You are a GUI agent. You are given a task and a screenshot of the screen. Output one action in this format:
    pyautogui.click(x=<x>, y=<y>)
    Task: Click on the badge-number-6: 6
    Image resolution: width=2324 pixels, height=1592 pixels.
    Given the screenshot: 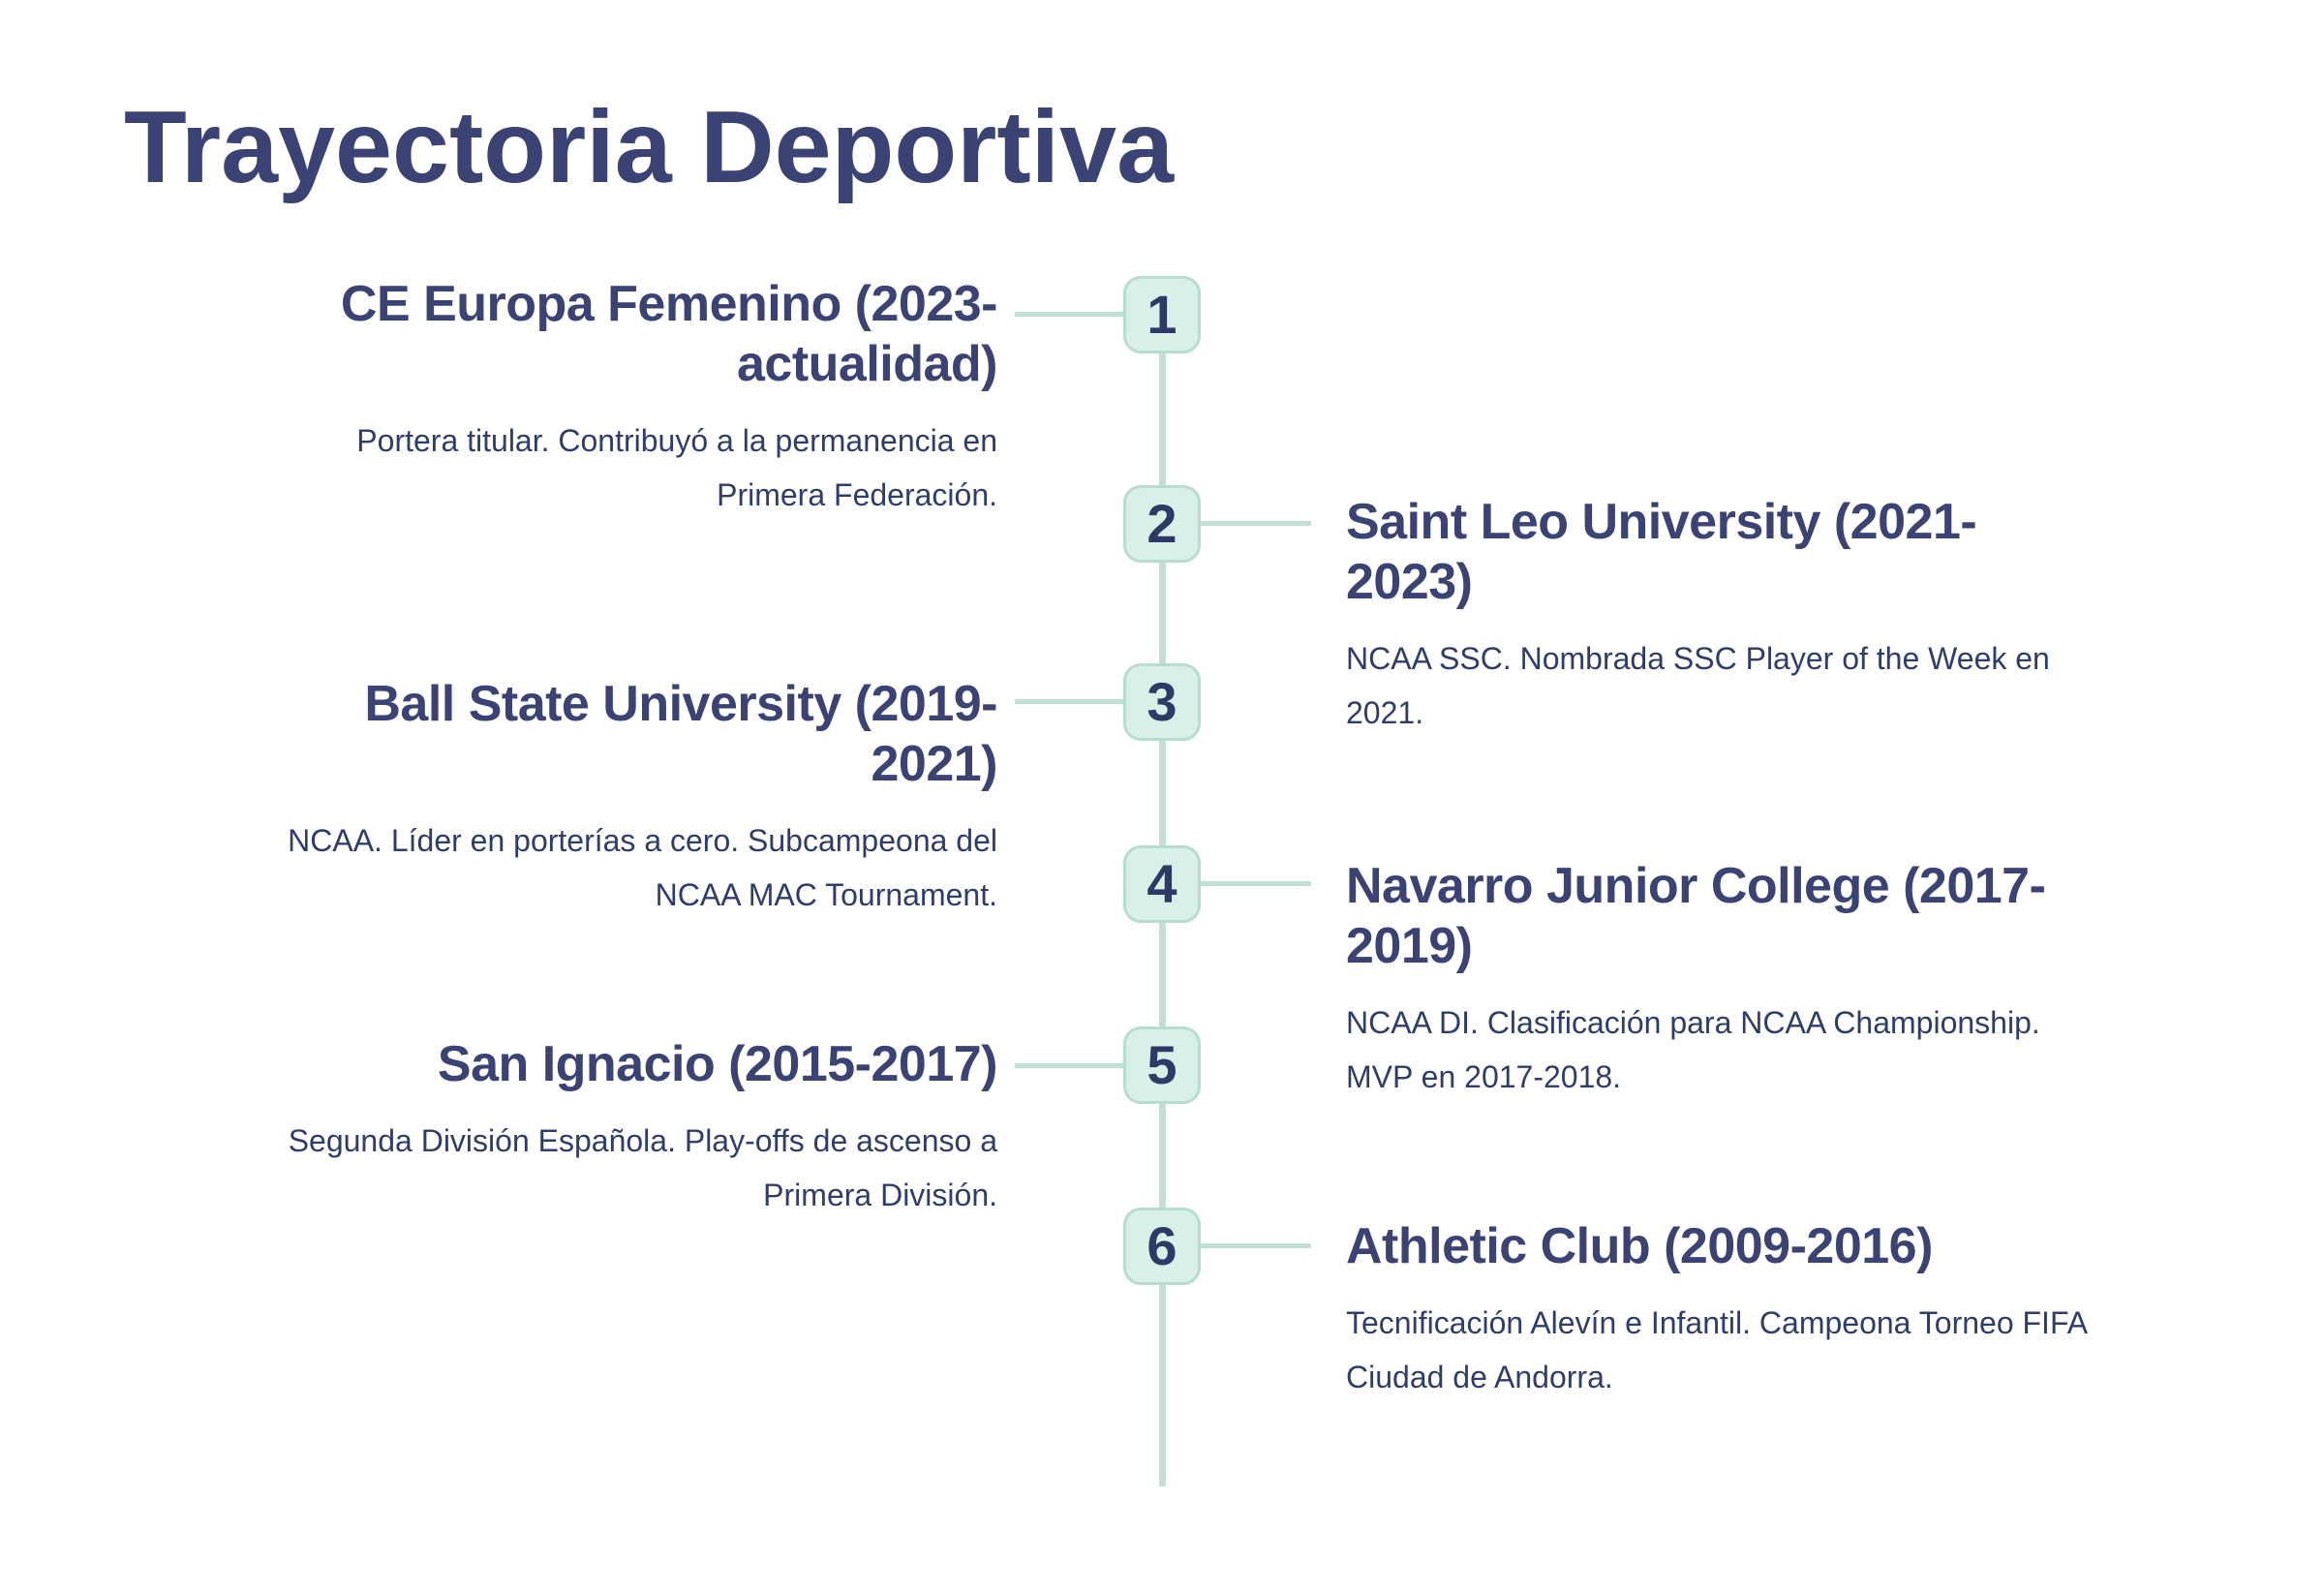 What is the action you would take?
    pyautogui.click(x=1162, y=1246)
    